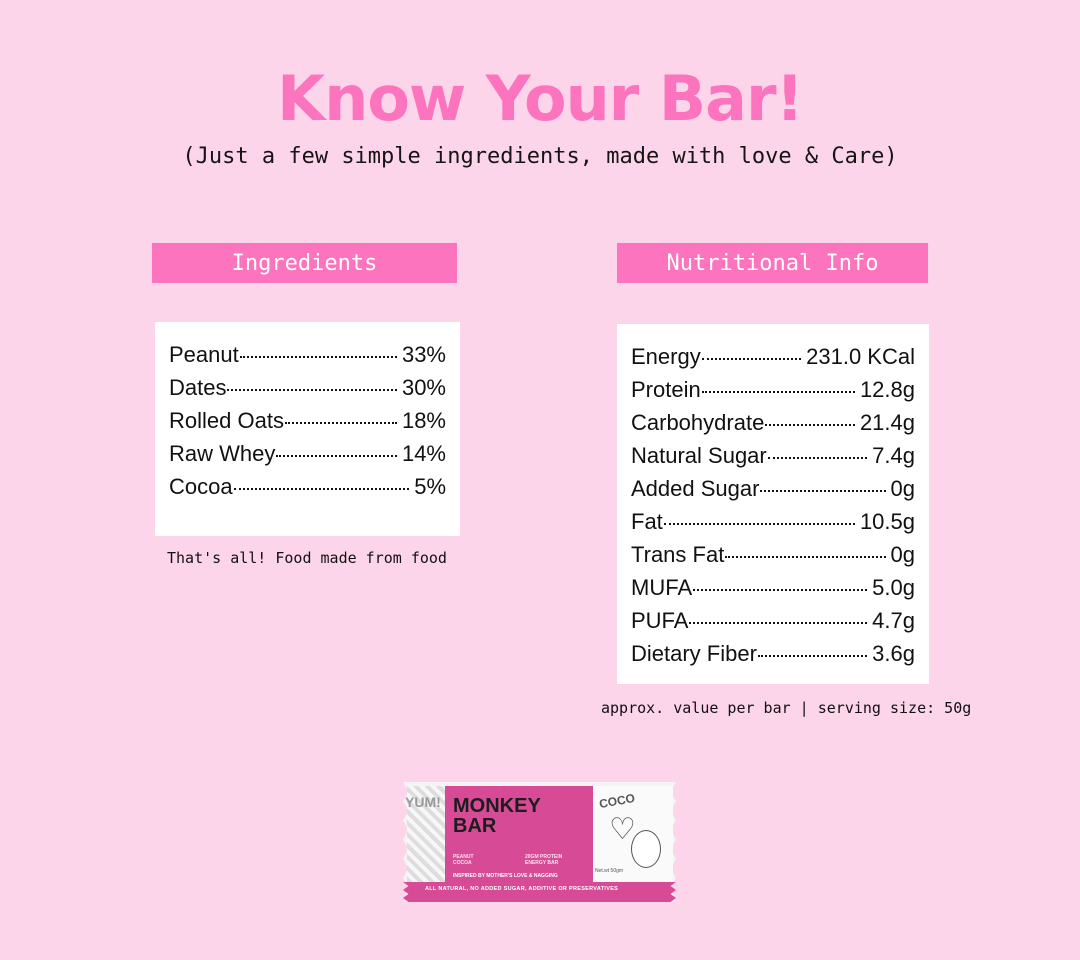  What do you see at coordinates (544, 860) in the screenshot?
I see `package-protein: 20GM PROTEIN ENERGY BAR` at bounding box center [544, 860].